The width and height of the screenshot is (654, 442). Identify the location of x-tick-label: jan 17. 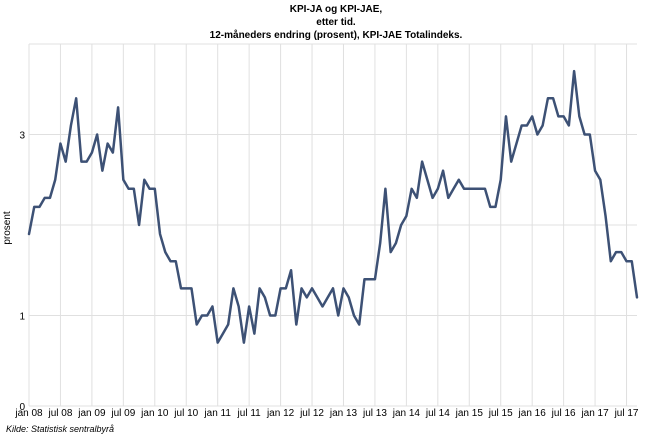
(594, 413).